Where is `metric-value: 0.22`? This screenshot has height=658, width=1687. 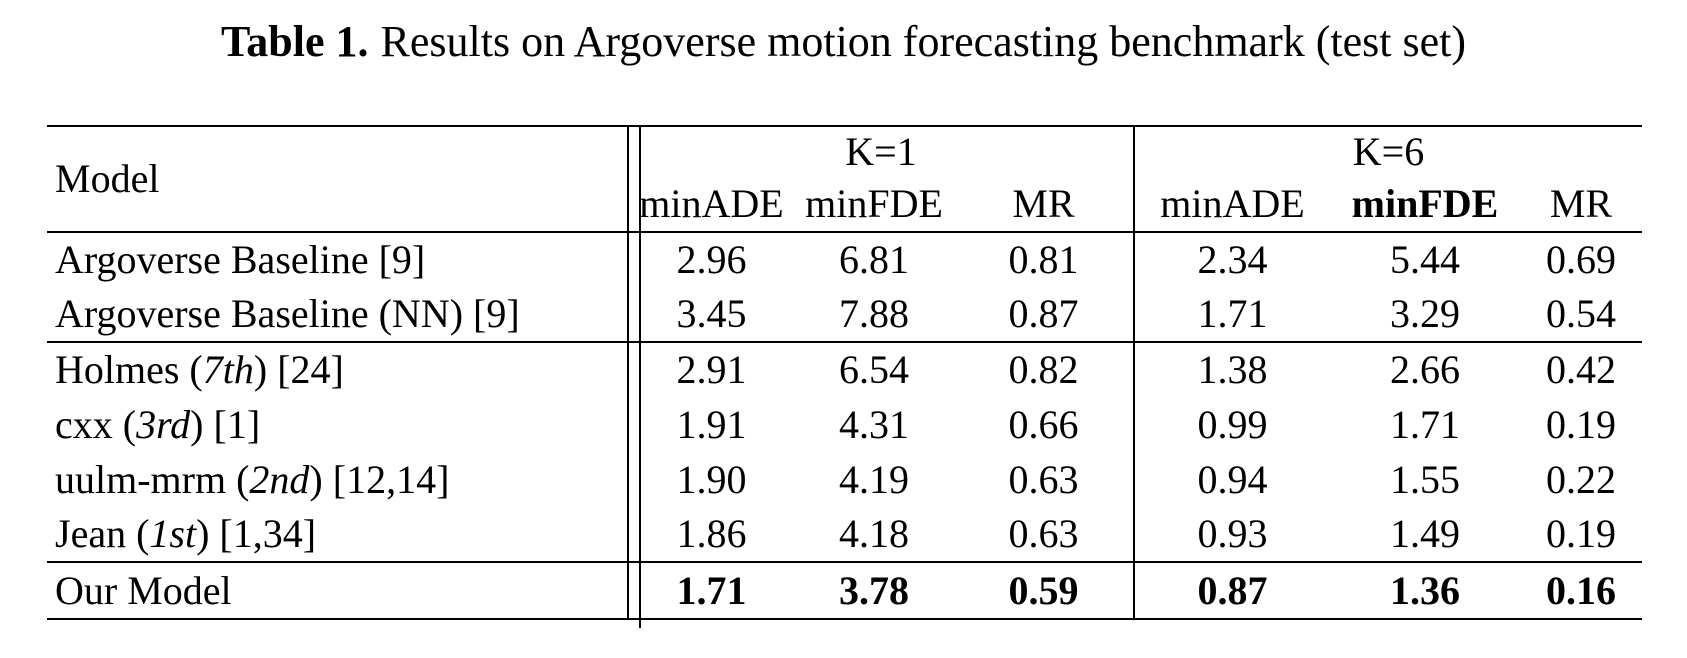 metric-value: 0.22 is located at coordinates (1581, 479).